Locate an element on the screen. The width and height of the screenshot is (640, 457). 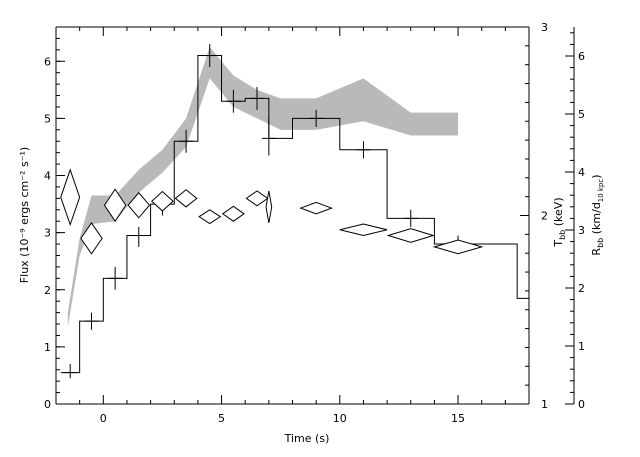
diamond-series is located at coordinates (272, 211).